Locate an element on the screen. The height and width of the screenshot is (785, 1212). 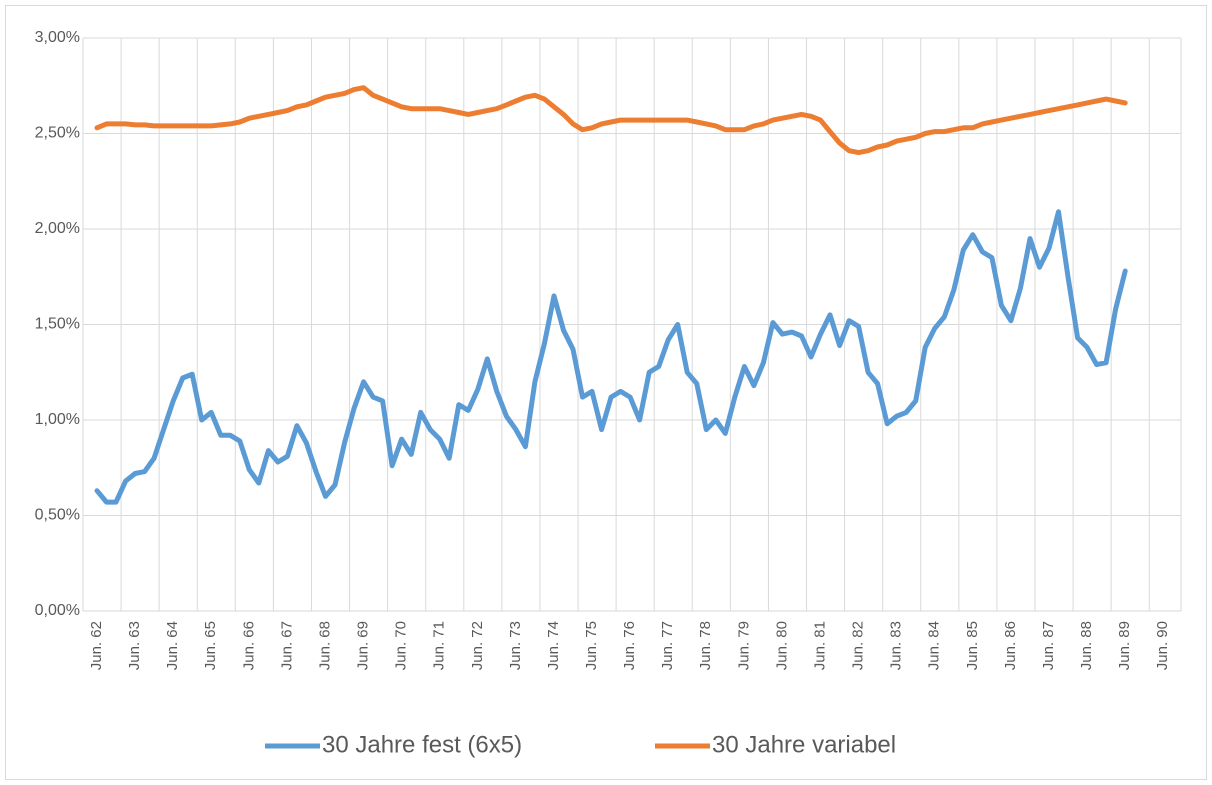
x-tick-label: Jun. 69 is located at coordinates (363, 645).